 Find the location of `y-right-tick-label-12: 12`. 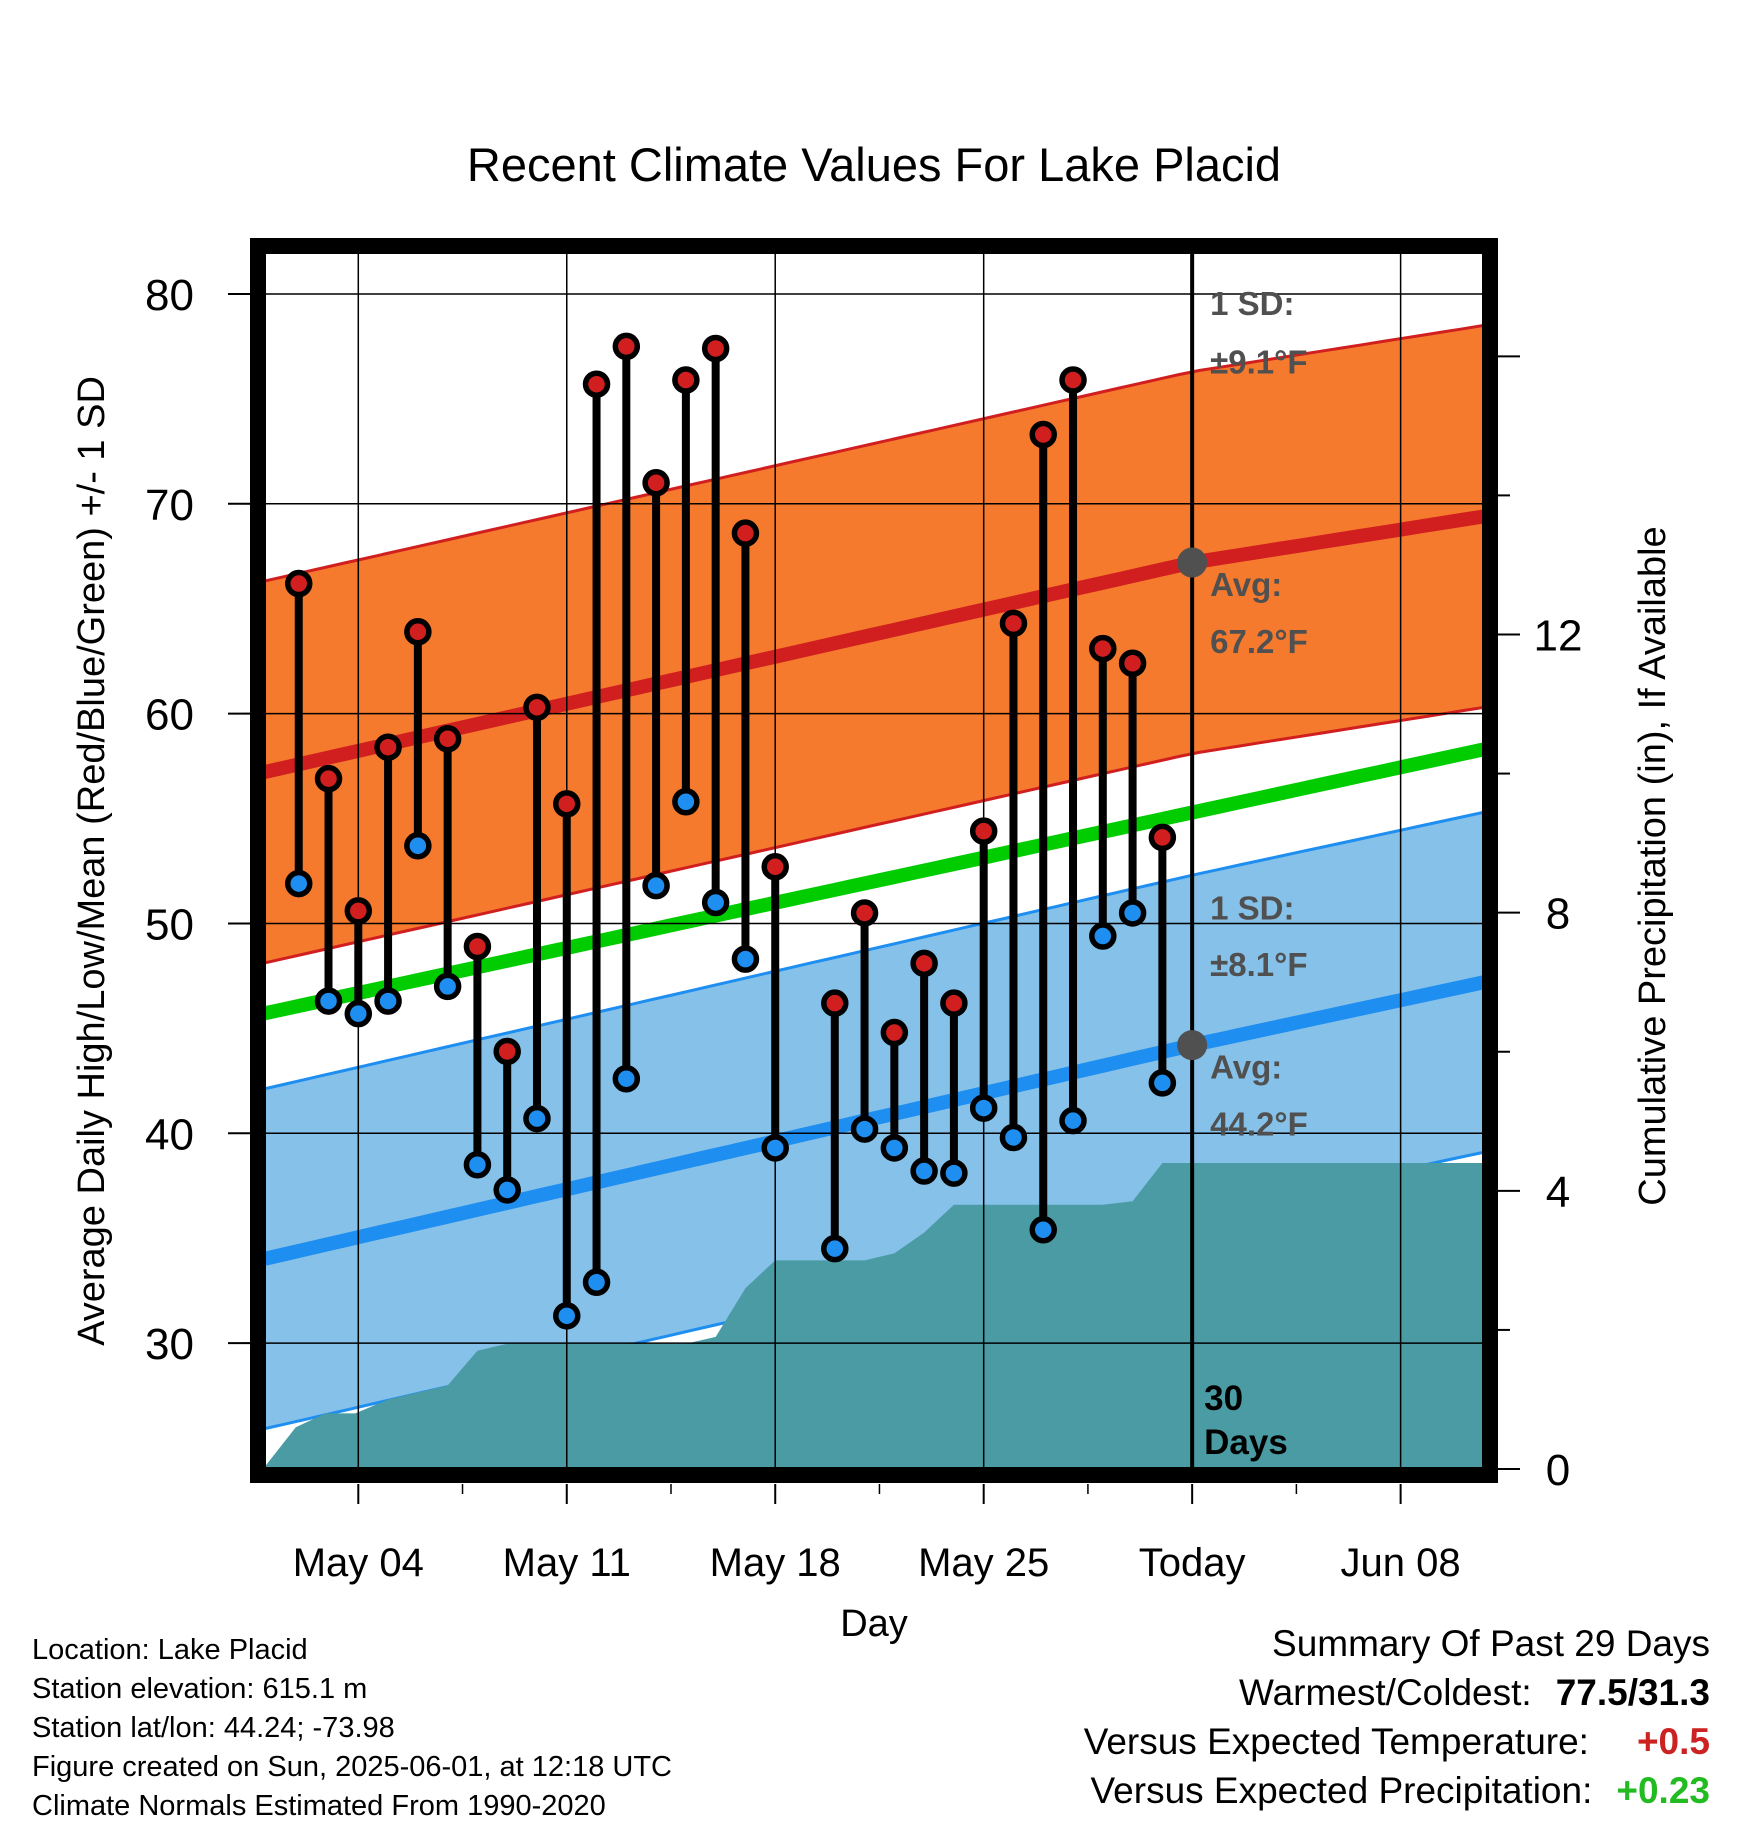

y-right-tick-label-12: 12 is located at coordinates (1558, 635).